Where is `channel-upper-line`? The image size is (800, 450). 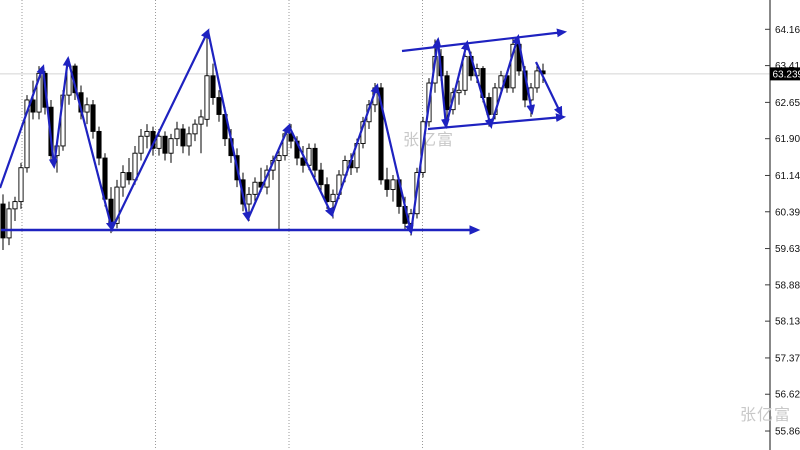
channel-upper-line is located at coordinates (484, 40).